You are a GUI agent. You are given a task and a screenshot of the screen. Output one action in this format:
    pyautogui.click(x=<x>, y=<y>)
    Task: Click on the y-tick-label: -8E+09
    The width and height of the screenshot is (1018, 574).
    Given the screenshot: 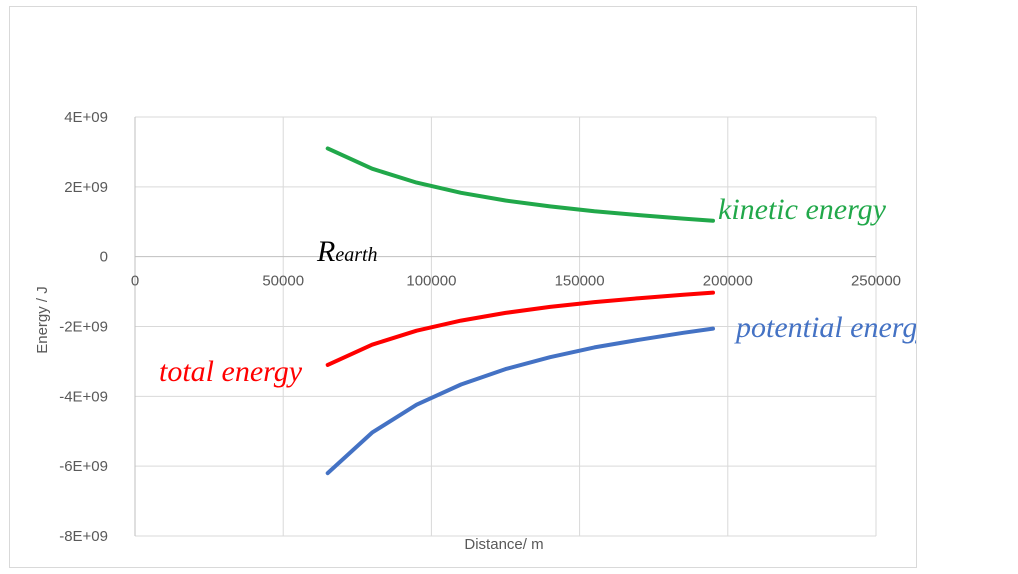 What is the action you would take?
    pyautogui.click(x=83, y=536)
    